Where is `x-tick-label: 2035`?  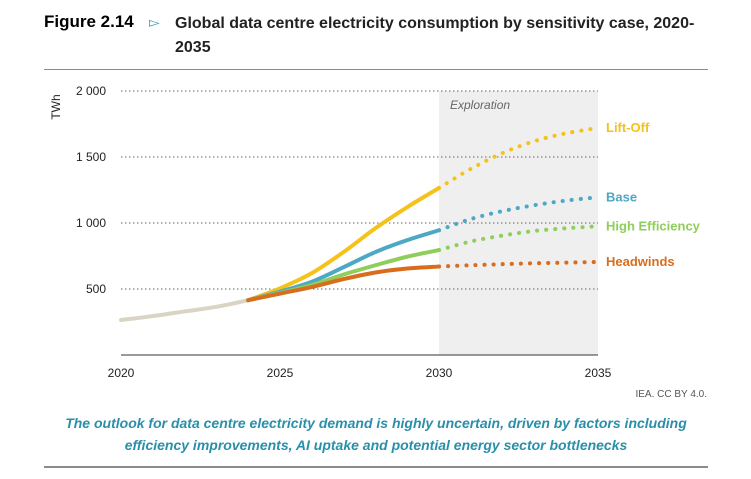 x-tick-label: 2035 is located at coordinates (598, 373).